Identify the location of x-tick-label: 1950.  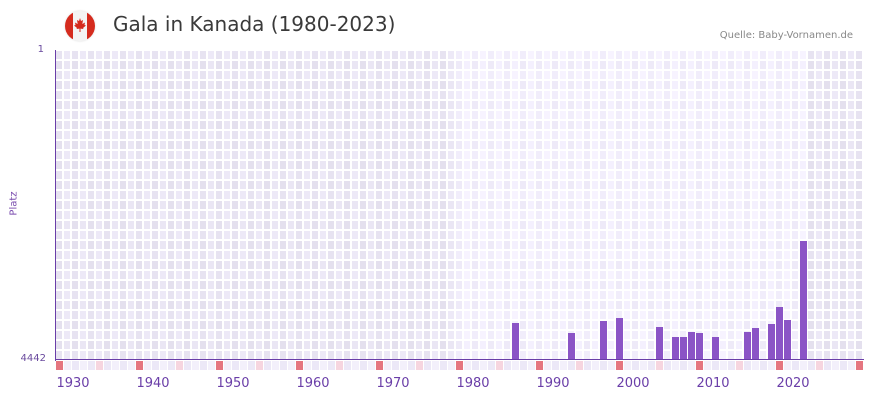
(233, 383).